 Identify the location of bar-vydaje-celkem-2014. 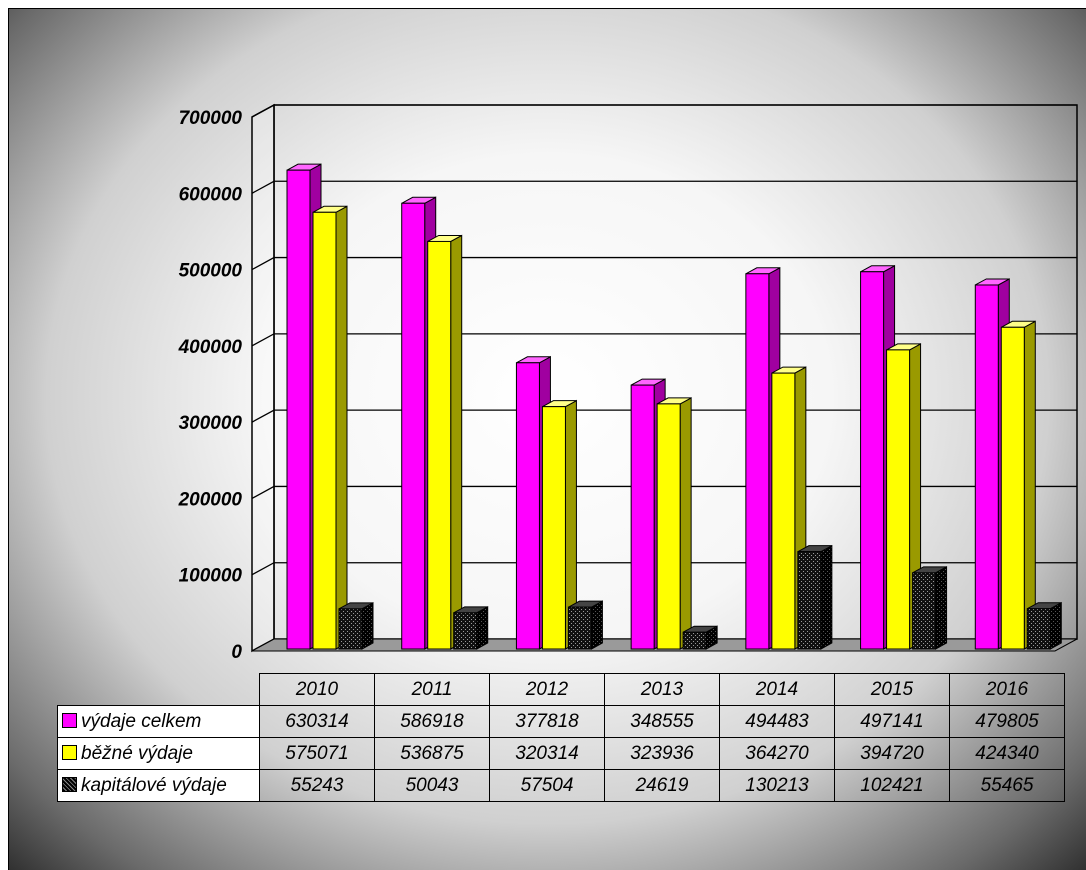
(757, 461).